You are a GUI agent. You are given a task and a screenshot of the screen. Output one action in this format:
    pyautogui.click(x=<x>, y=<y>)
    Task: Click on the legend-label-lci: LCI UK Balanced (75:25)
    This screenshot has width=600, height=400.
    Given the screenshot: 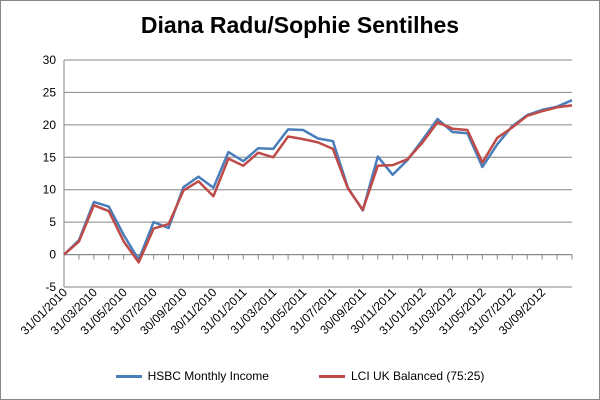 What is the action you would take?
    pyautogui.click(x=417, y=376)
    